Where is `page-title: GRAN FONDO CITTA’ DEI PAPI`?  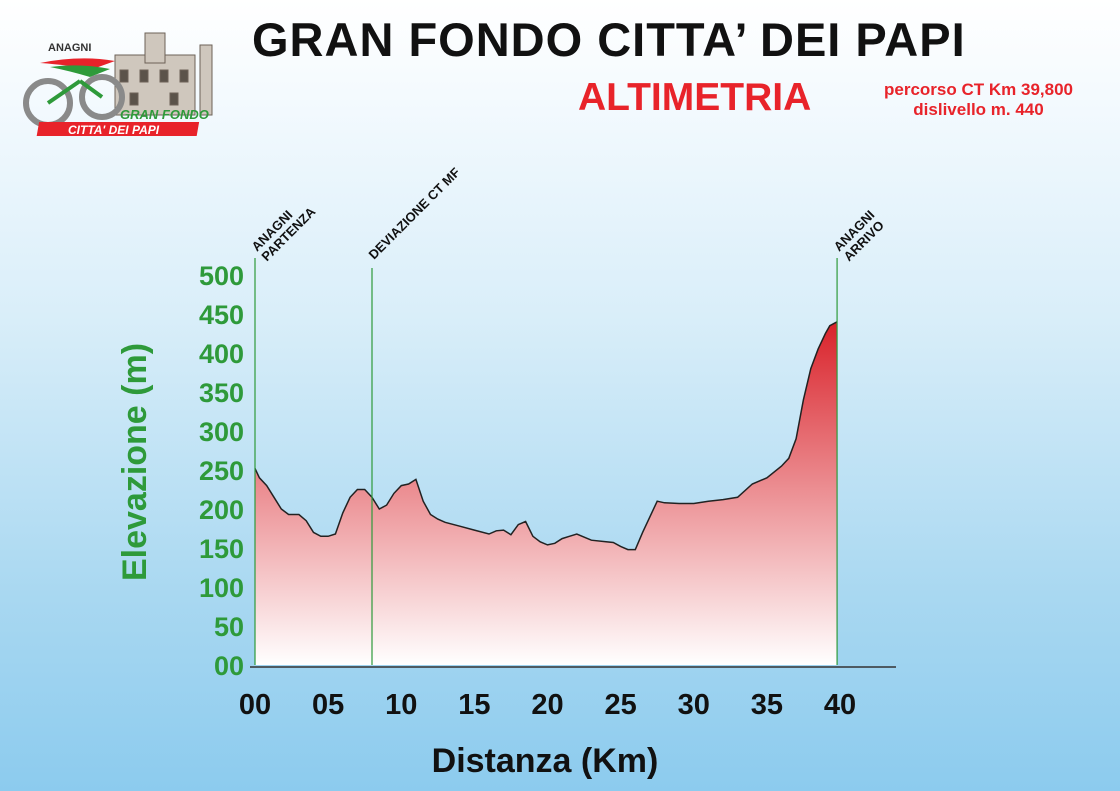
page-title: GRAN FONDO CITTA’ DEI PAPI is located at coordinates (609, 39).